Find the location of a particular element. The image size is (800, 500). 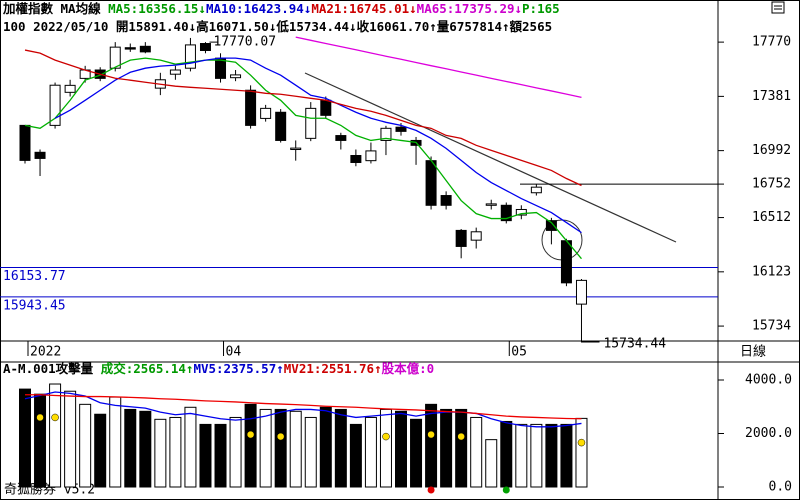

y-tick-label: 16512 is located at coordinates (771, 217).